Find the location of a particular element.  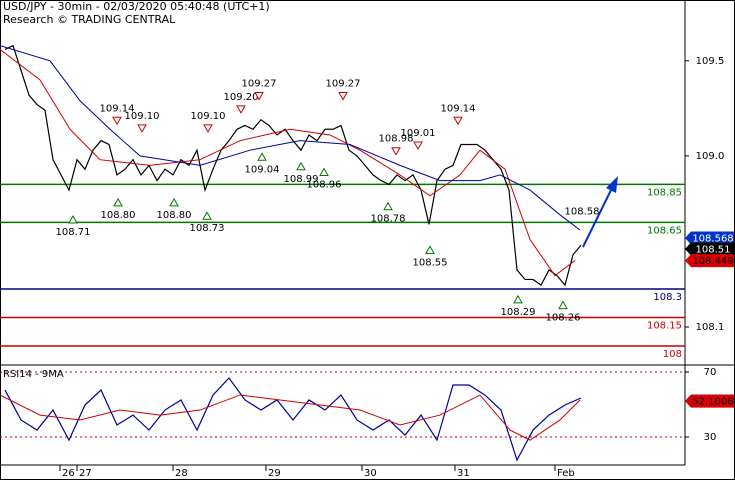

target-label: 108.58 is located at coordinates (582, 212).